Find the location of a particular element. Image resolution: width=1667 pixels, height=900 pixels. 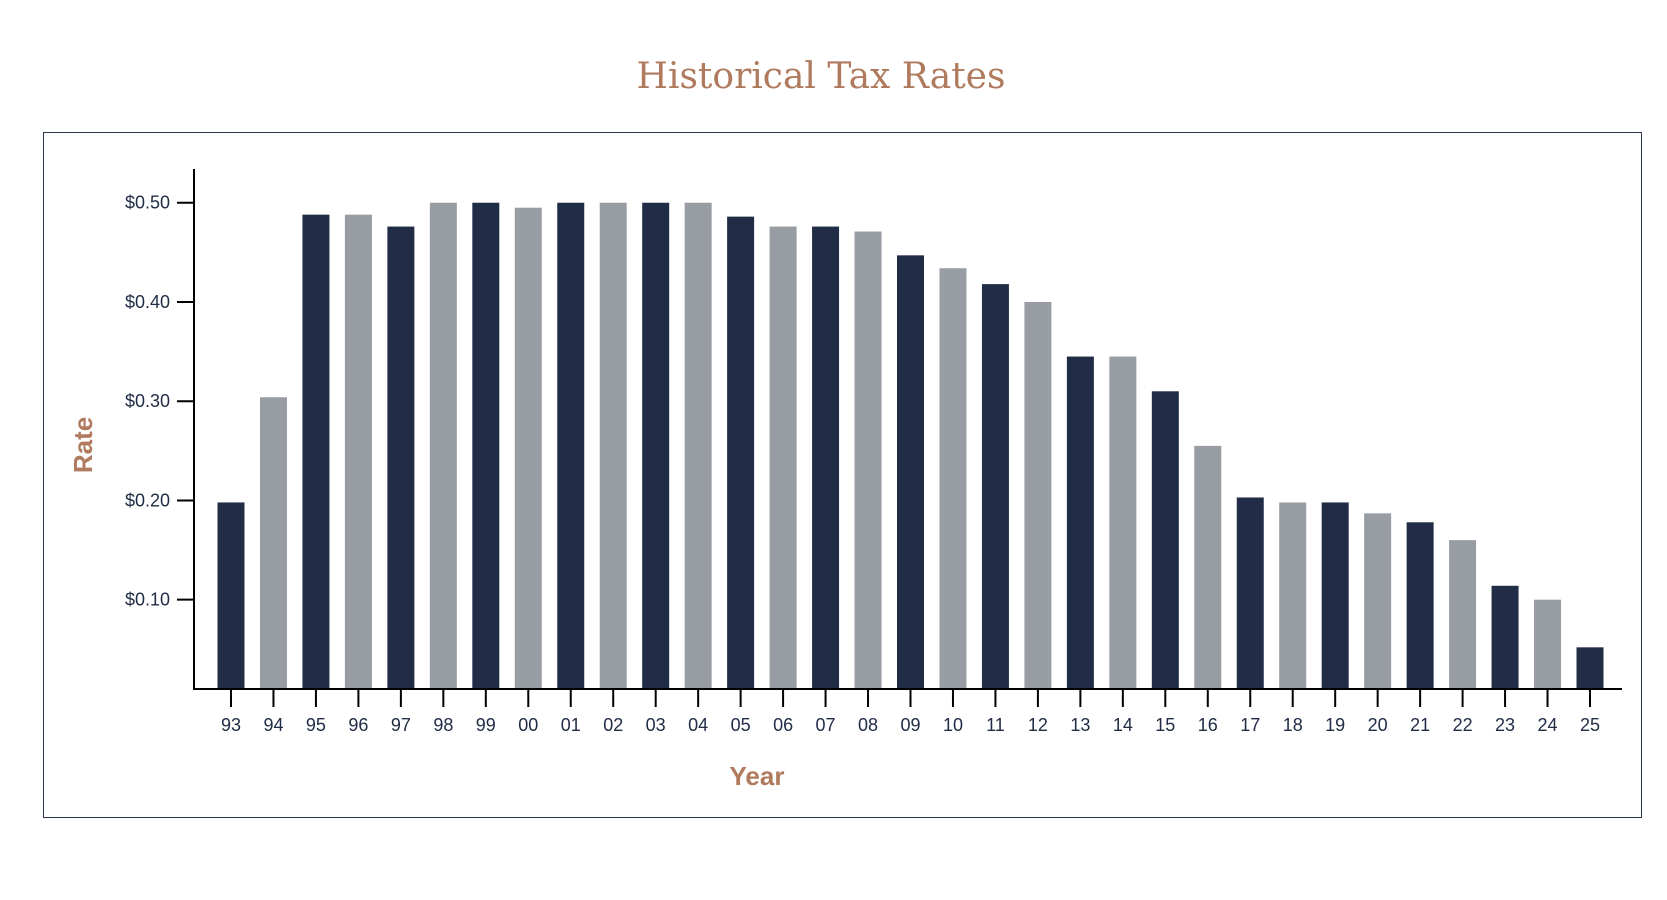

y-tick-label: $0.30 is located at coordinates (147, 401).